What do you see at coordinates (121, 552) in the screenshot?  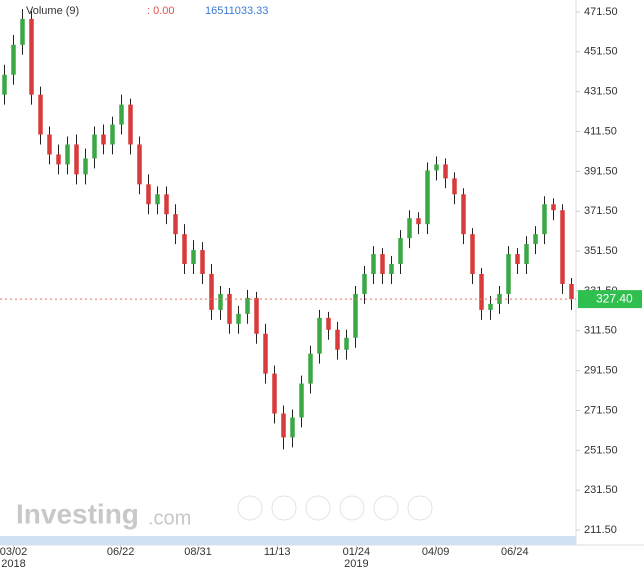 I see `x-tick-label: 06/22` at bounding box center [121, 552].